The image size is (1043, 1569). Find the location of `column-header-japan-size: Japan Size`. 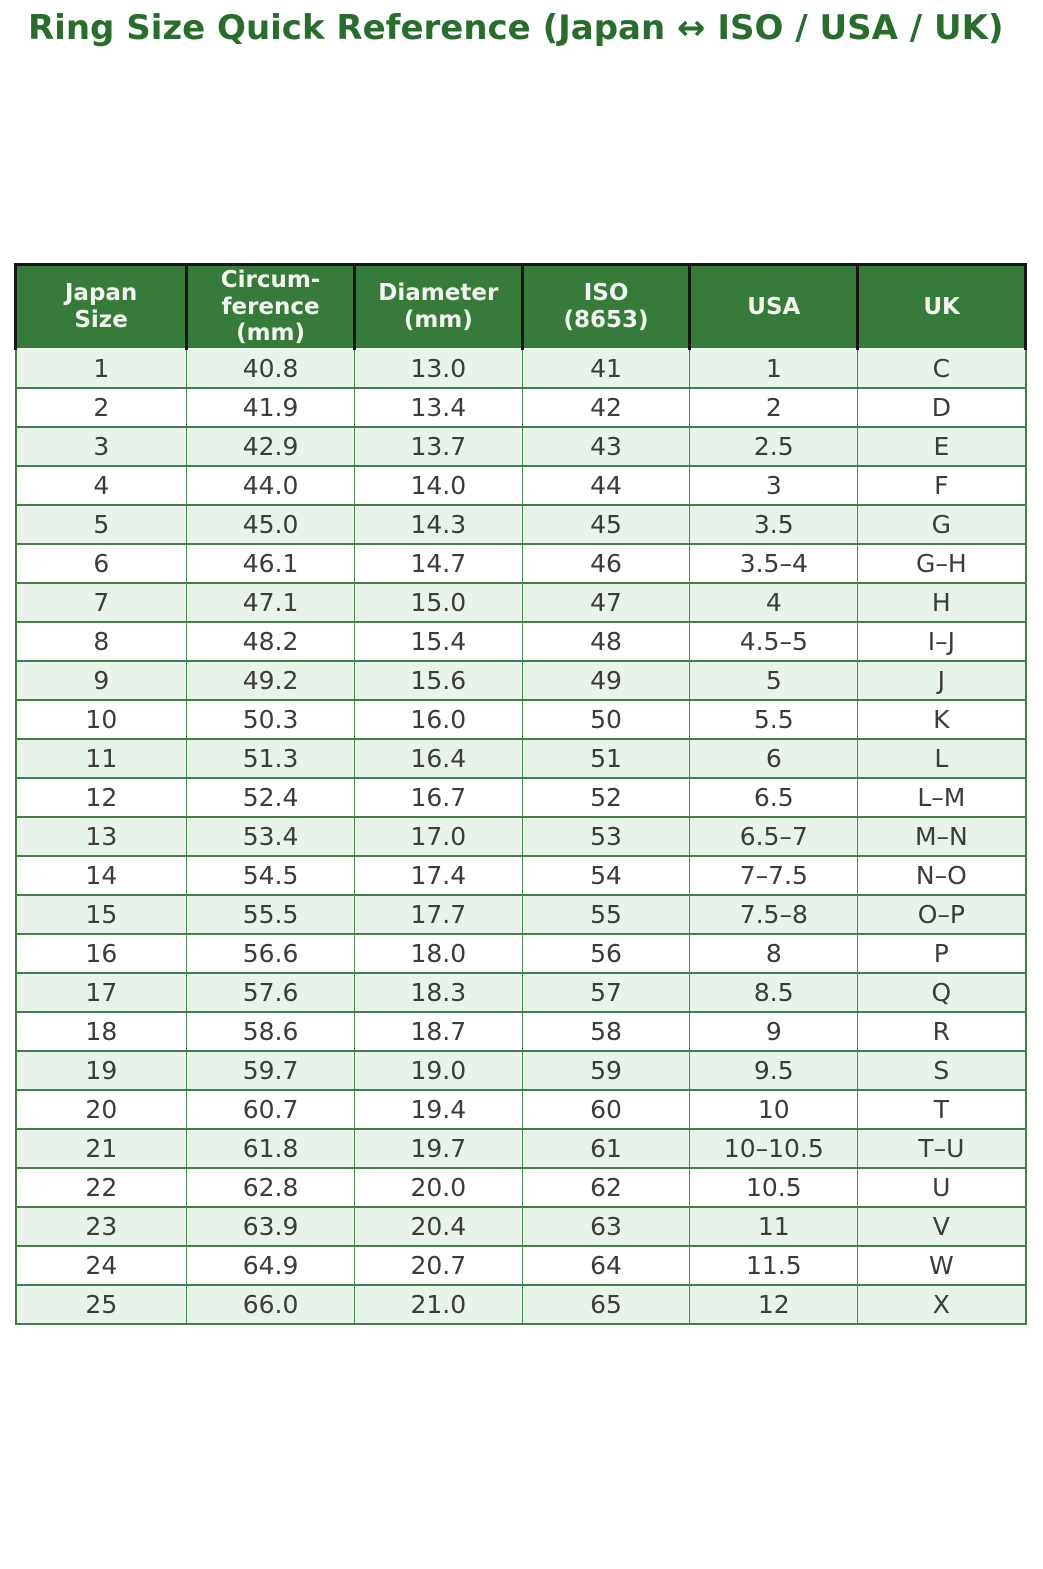

column-header-japan-size: Japan Size is located at coordinates (101, 307).